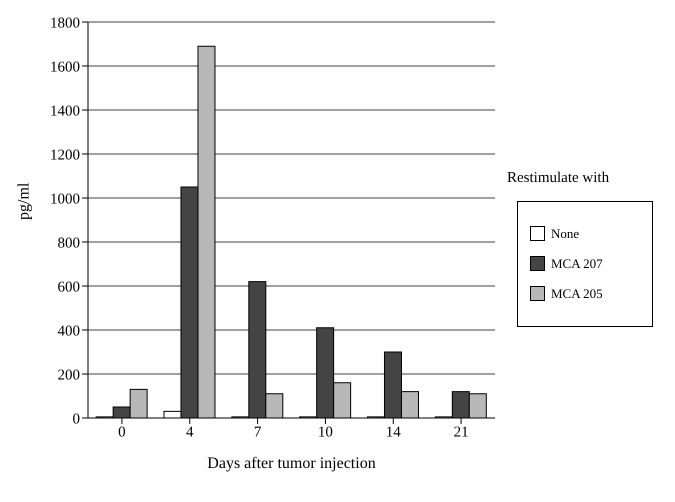  Describe the element at coordinates (69, 331) in the screenshot. I see `y-tick-label: 400` at that location.